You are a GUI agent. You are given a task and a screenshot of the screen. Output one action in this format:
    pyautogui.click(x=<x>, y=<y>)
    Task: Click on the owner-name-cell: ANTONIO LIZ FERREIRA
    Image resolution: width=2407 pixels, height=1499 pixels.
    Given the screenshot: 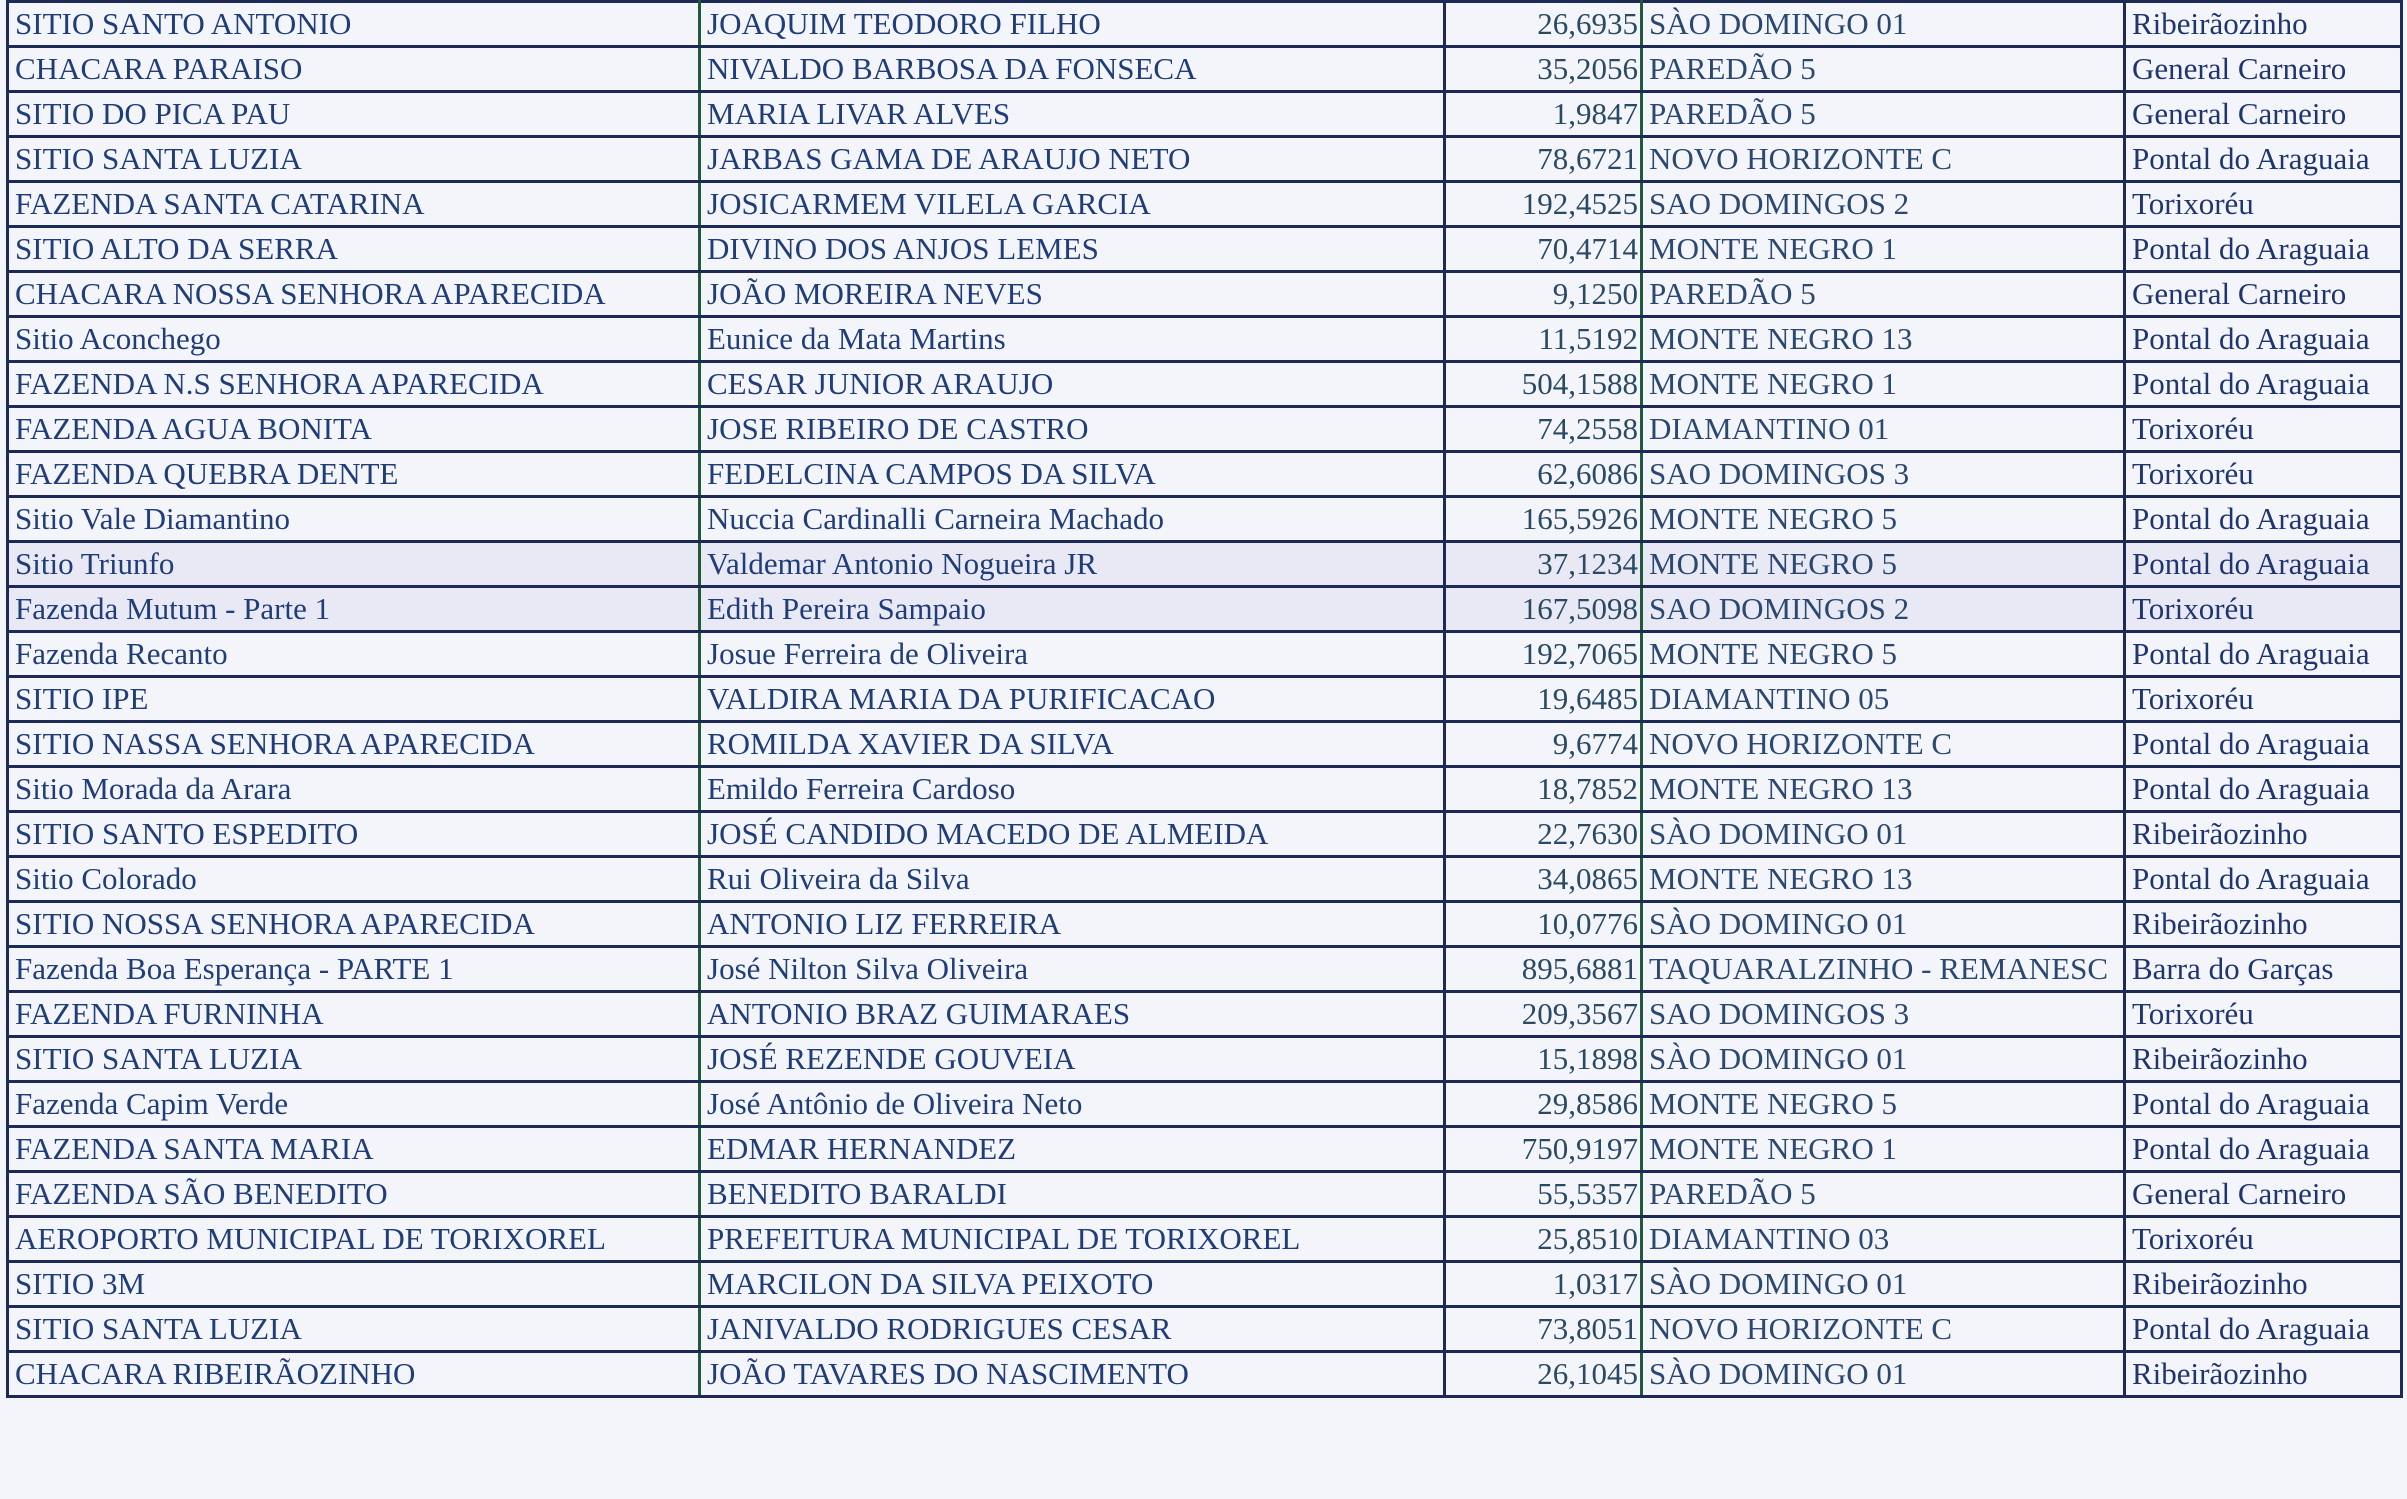 What is the action you would take?
    pyautogui.click(x=1072, y=924)
    